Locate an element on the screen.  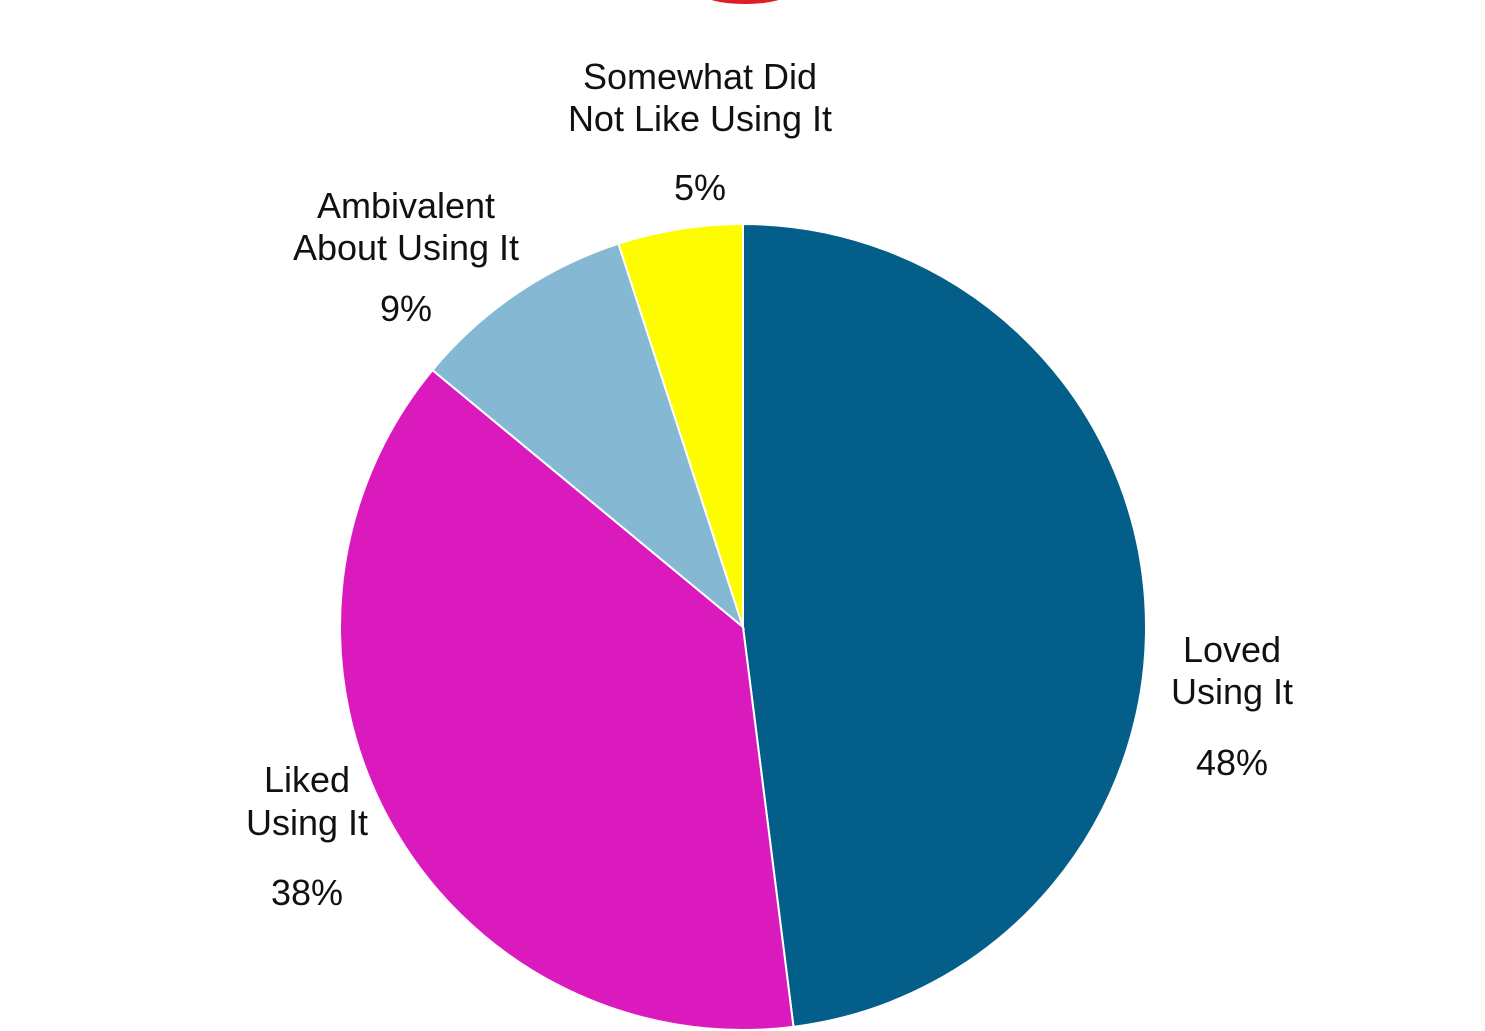
slice-value-label: 9% is located at coordinates (406, 308).